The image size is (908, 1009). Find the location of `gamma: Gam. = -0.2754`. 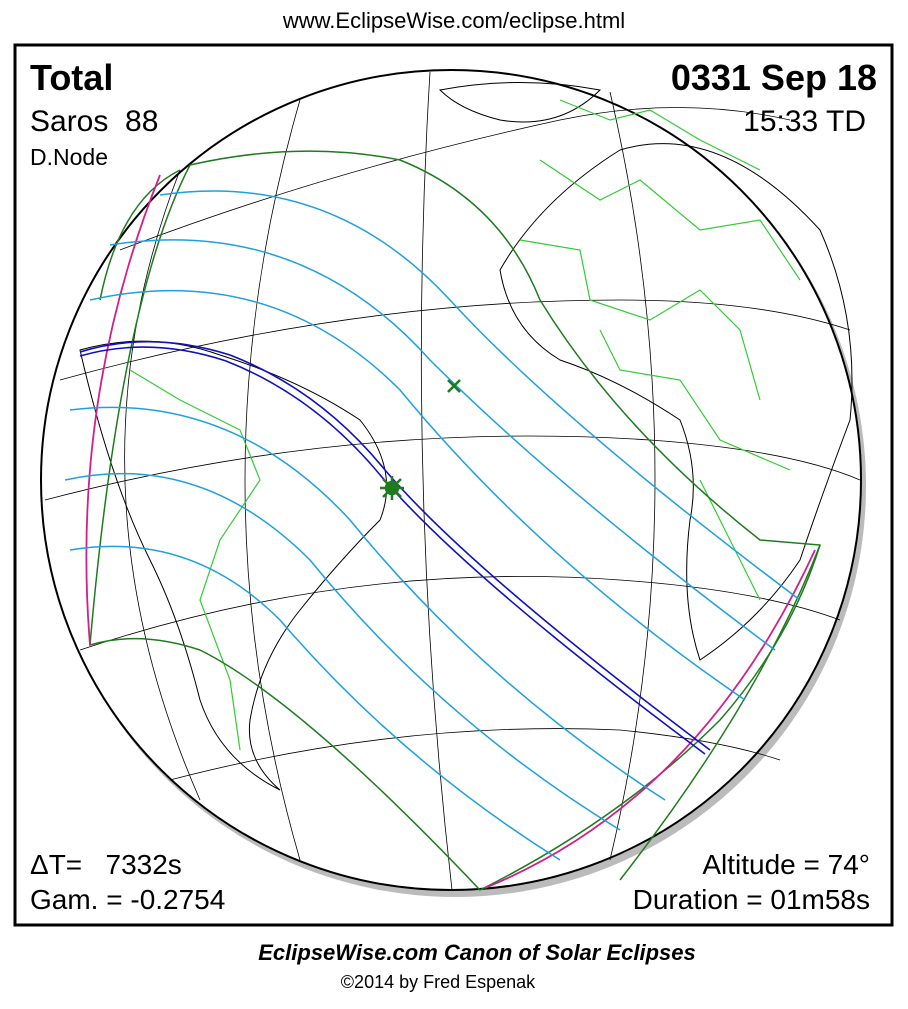

gamma: Gam. = -0.2754 is located at coordinates (127, 899).